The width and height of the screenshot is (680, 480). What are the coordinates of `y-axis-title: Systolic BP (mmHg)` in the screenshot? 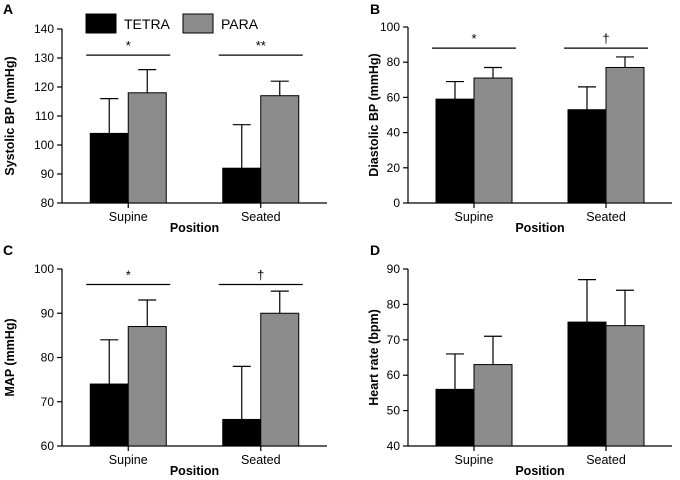 It's located at (10, 115).